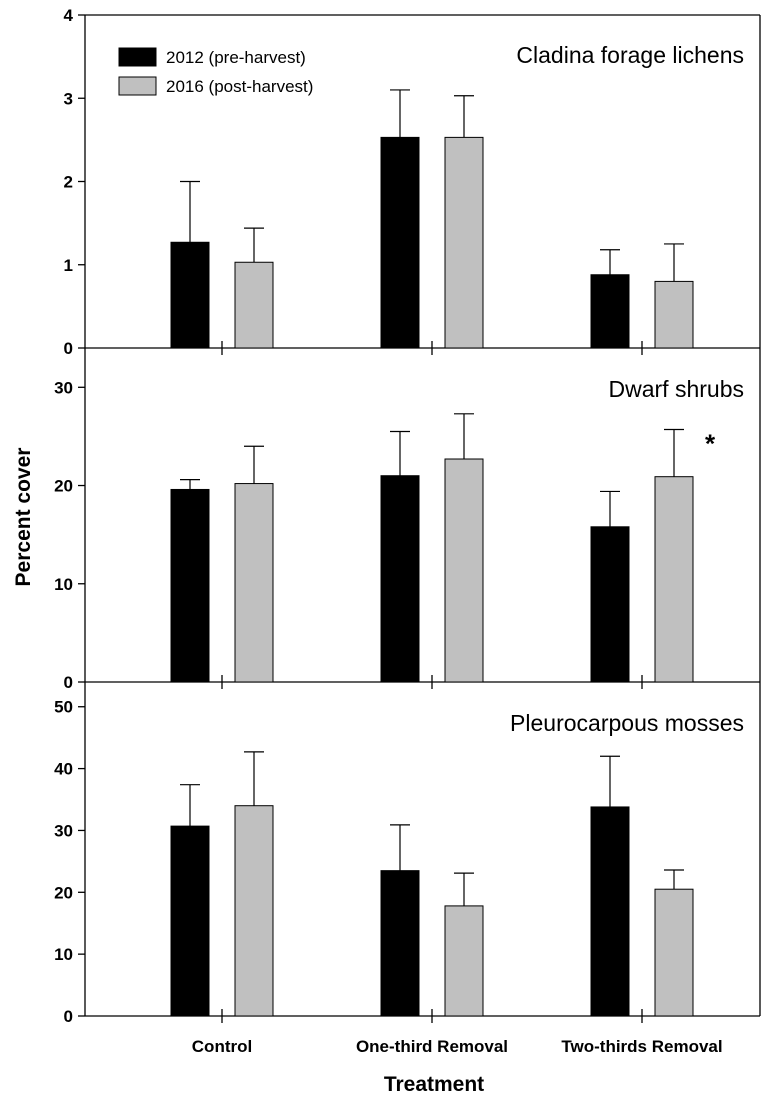 The height and width of the screenshot is (1099, 772). What do you see at coordinates (641, 1046) in the screenshot?
I see `category-label: Two-thirds Removal` at bounding box center [641, 1046].